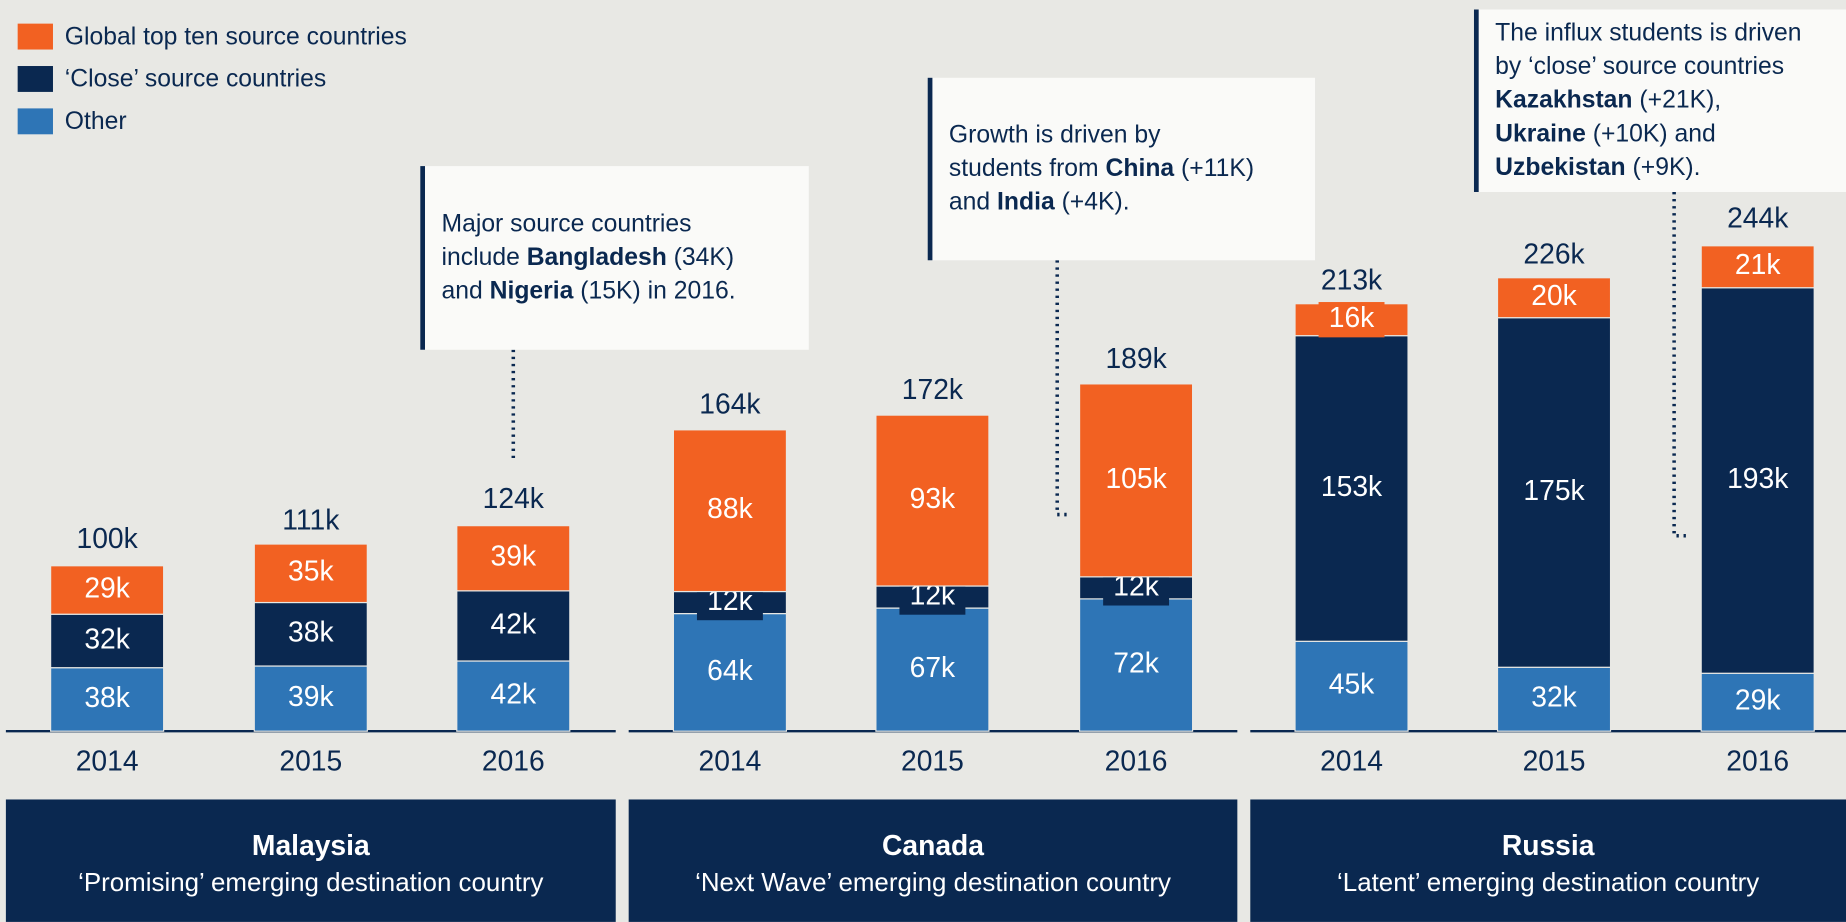  Describe the element at coordinates (933, 389) in the screenshot. I see `total-label: 172k` at that location.